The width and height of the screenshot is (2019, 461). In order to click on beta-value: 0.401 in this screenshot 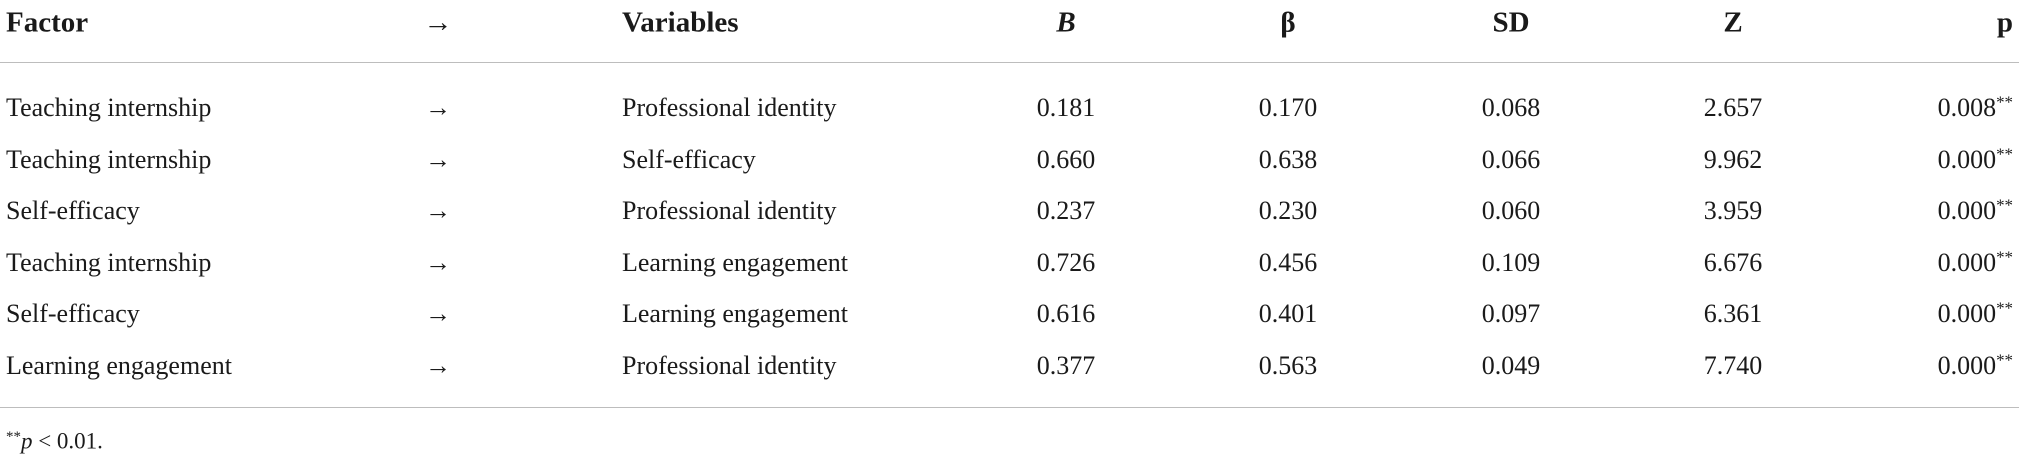, I will do `click(1288, 313)`.